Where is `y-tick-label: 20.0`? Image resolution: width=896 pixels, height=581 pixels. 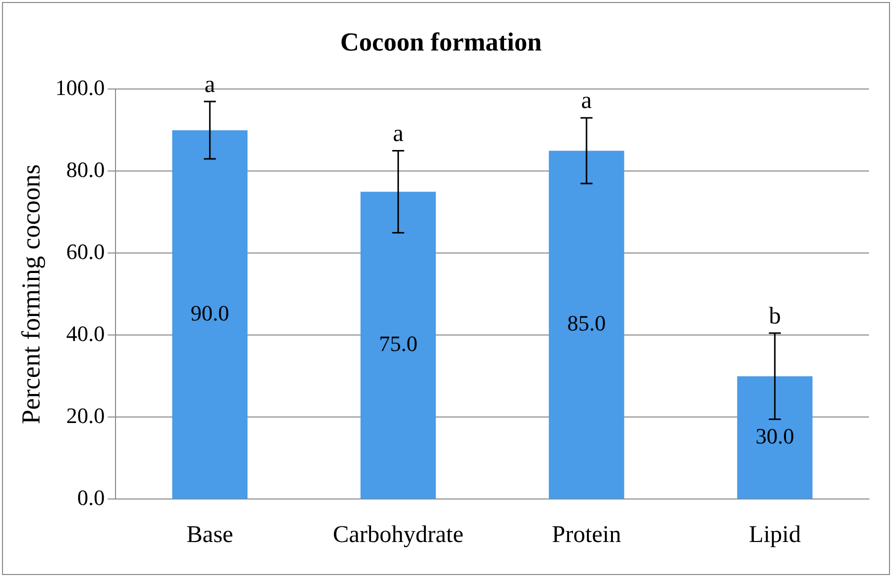 y-tick-label: 20.0 is located at coordinates (85, 415).